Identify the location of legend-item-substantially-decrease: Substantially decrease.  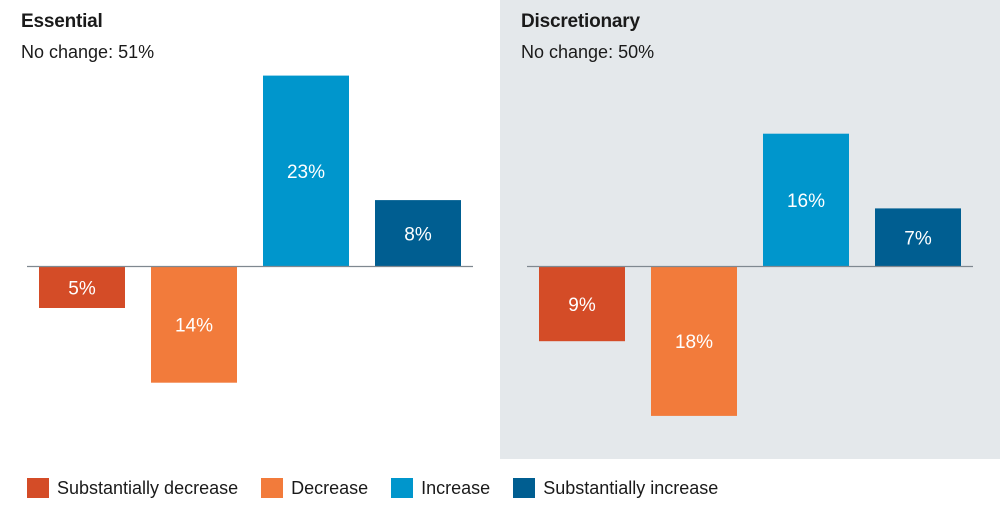
(132, 488).